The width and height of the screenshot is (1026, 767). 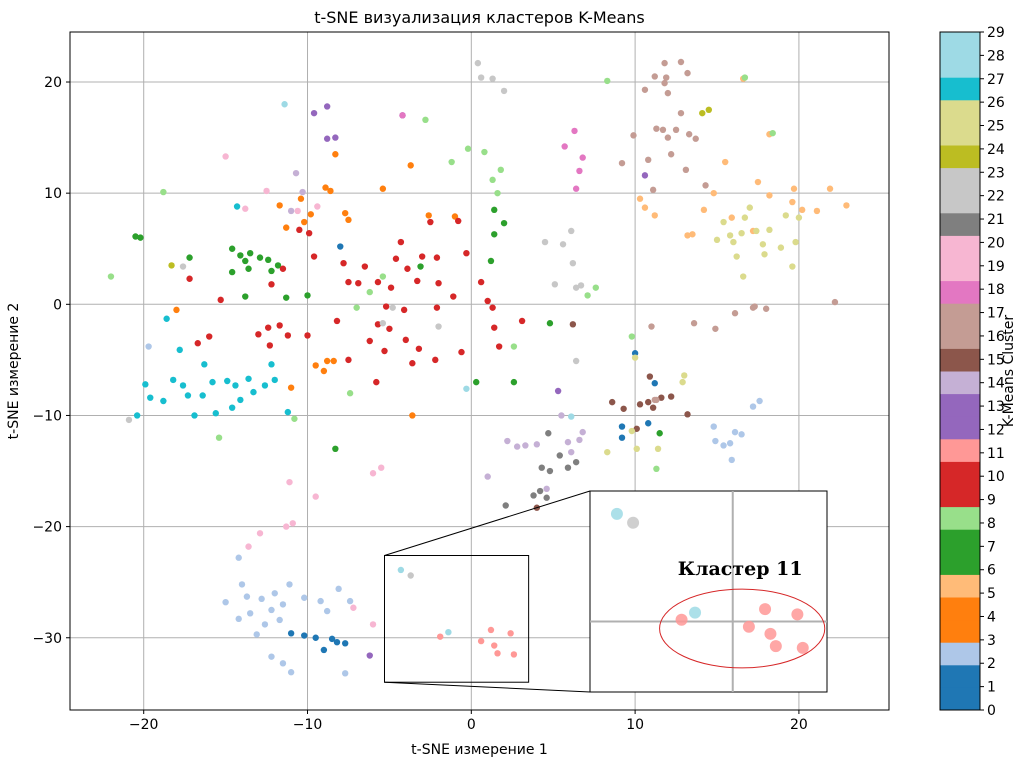 What do you see at coordinates (991, 594) in the screenshot?
I see `colorbar-tick-label: 5` at bounding box center [991, 594].